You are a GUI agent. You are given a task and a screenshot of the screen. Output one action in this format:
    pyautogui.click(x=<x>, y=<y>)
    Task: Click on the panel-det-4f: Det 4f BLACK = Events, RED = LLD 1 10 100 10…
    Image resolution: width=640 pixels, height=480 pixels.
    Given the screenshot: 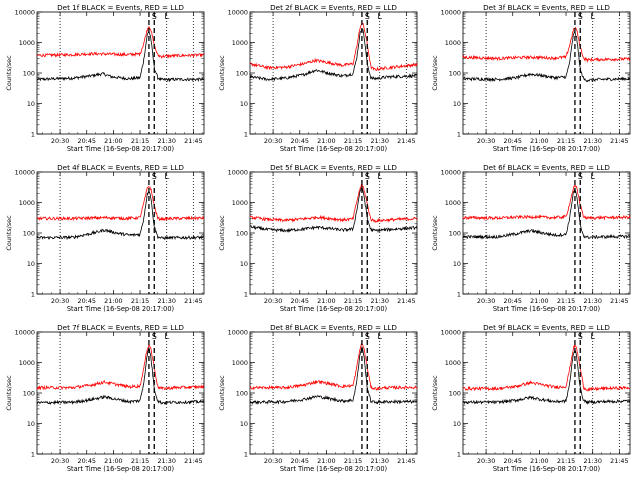 What is the action you would take?
    pyautogui.click(x=105, y=238)
    